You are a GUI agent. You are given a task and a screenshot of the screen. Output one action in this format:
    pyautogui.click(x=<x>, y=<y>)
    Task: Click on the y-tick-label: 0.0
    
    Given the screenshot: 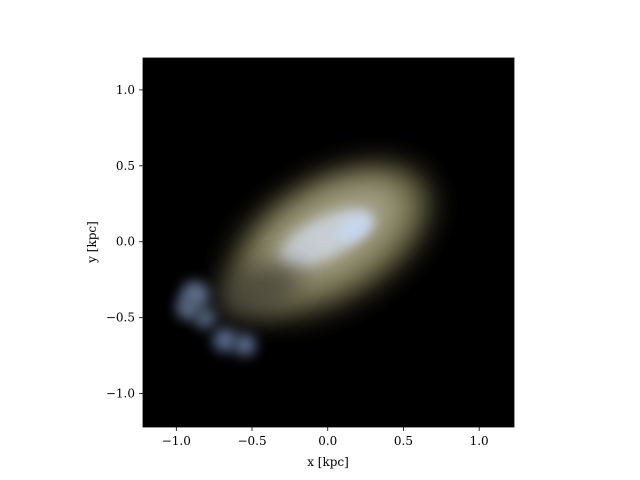 What is the action you would take?
    pyautogui.click(x=125, y=242)
    